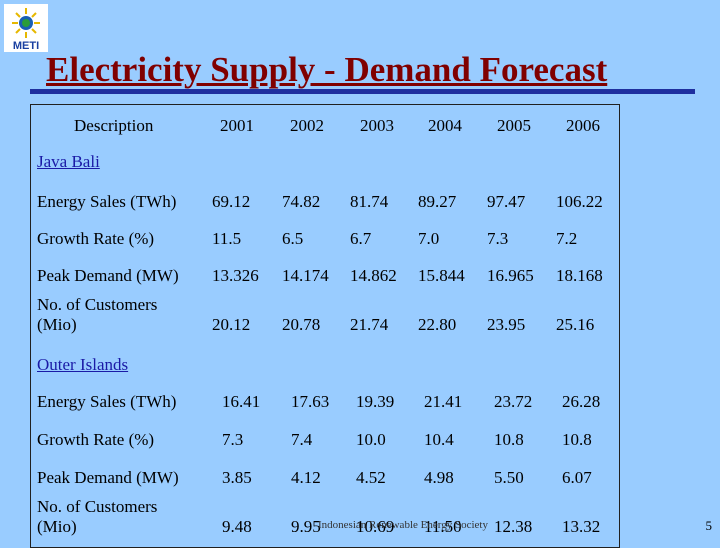 This screenshot has height=548, width=720. Describe the element at coordinates (114, 125) in the screenshot. I see `column-header-description: Description` at that location.